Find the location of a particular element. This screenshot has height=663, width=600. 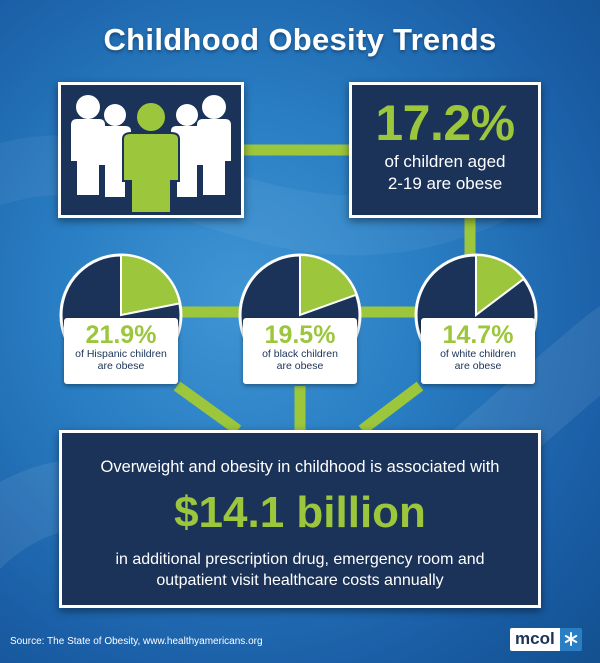

mcol-logo: mcol is located at coordinates (546, 639).